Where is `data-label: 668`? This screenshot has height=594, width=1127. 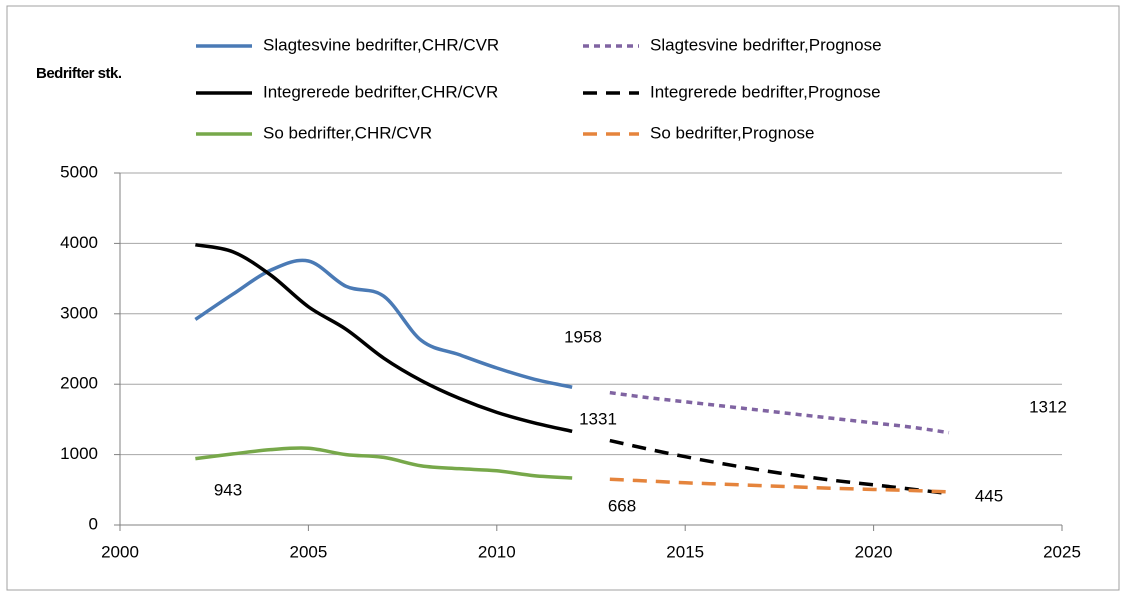
data-label: 668 is located at coordinates (622, 505).